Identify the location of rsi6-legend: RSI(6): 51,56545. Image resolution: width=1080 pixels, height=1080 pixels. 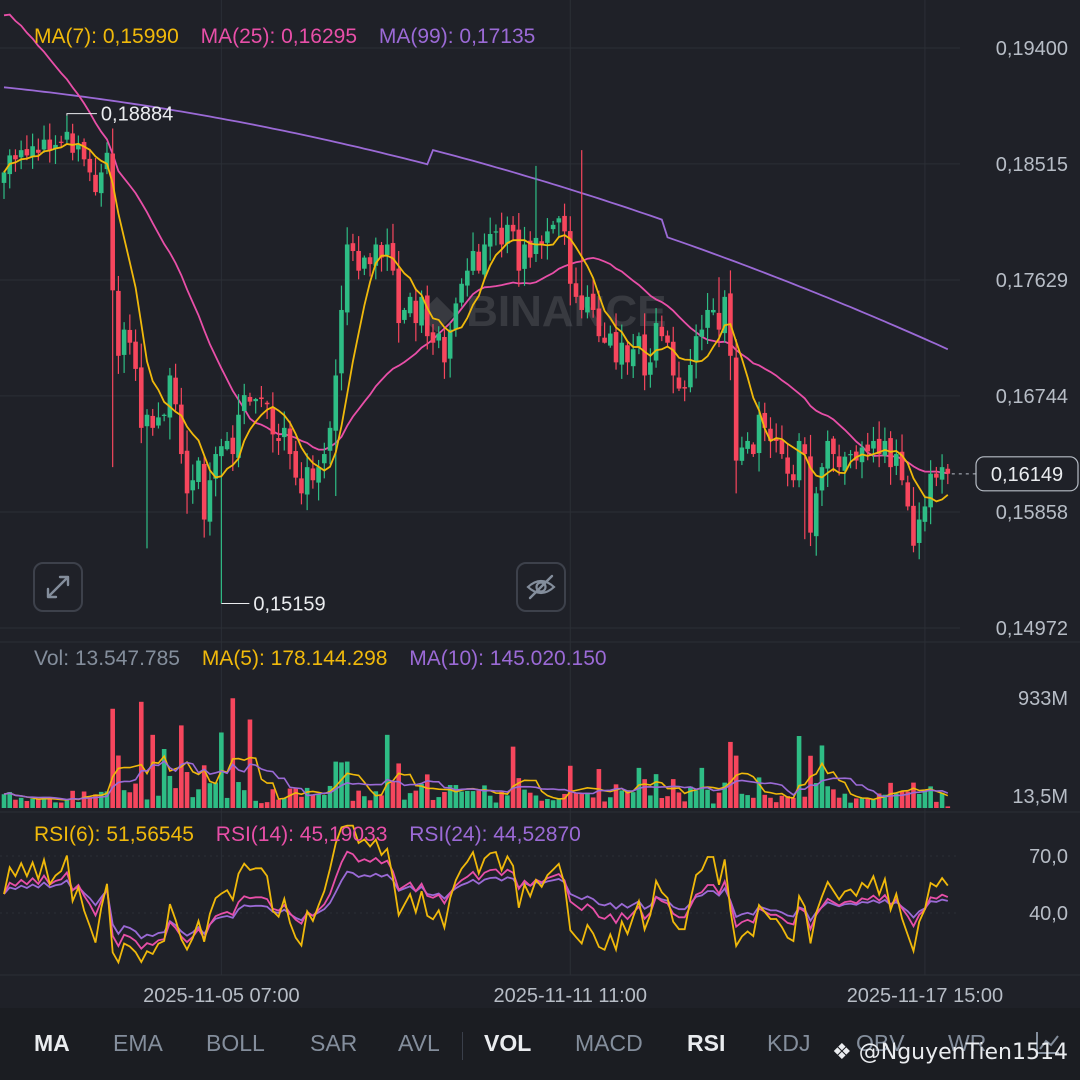
(114, 834).